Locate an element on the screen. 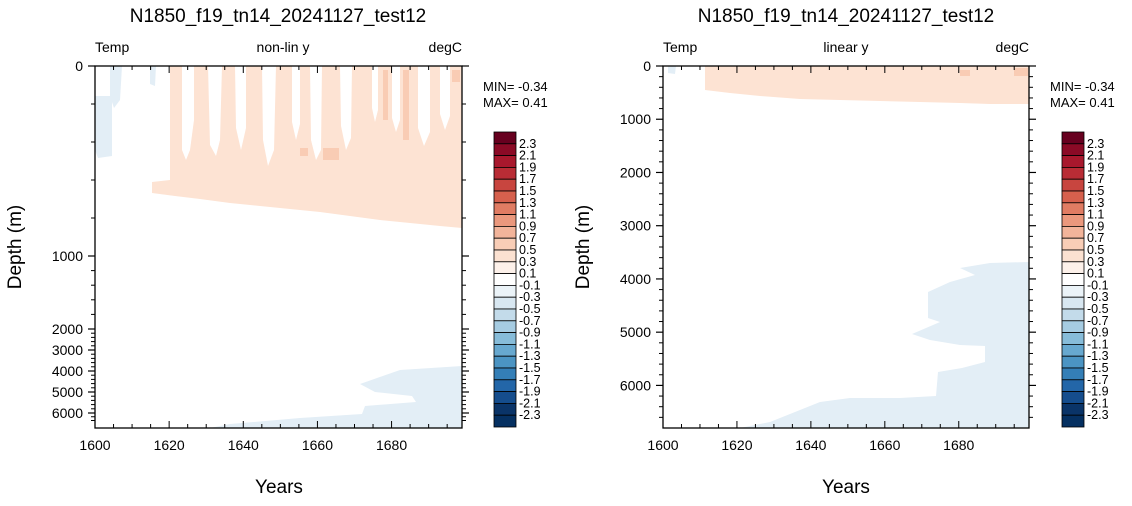 This screenshot has height=506, width=1132. colorbar-label: 1.1 is located at coordinates (527, 215).